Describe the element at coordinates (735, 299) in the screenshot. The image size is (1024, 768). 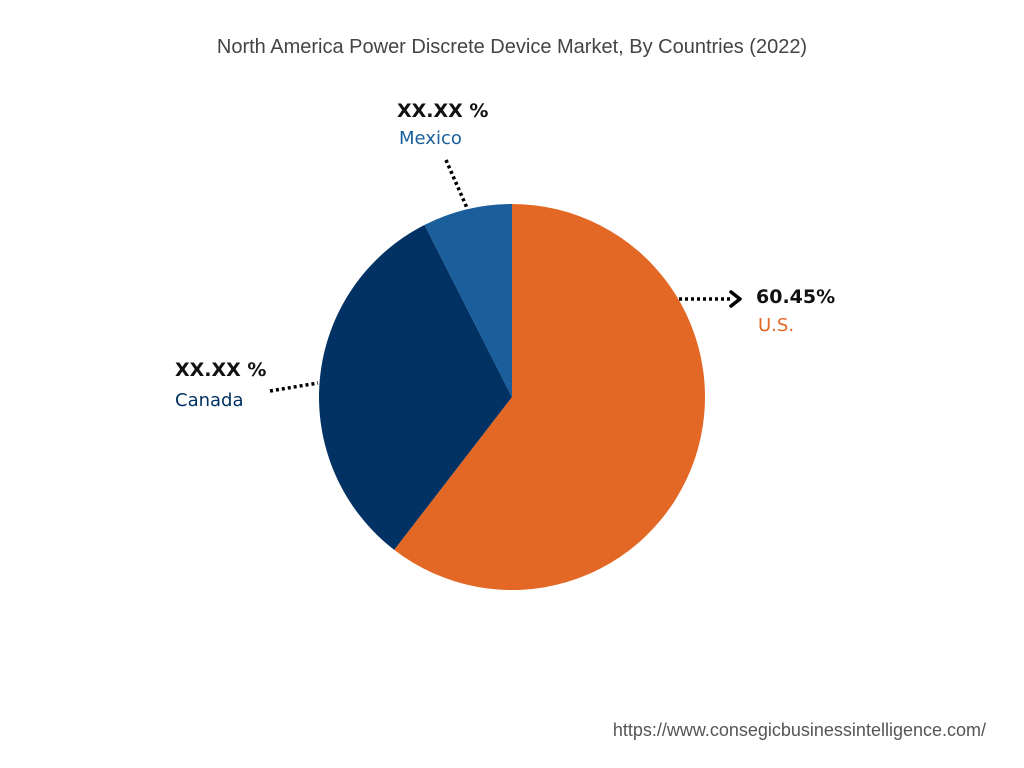
I see `leader-us-arrowhead` at that location.